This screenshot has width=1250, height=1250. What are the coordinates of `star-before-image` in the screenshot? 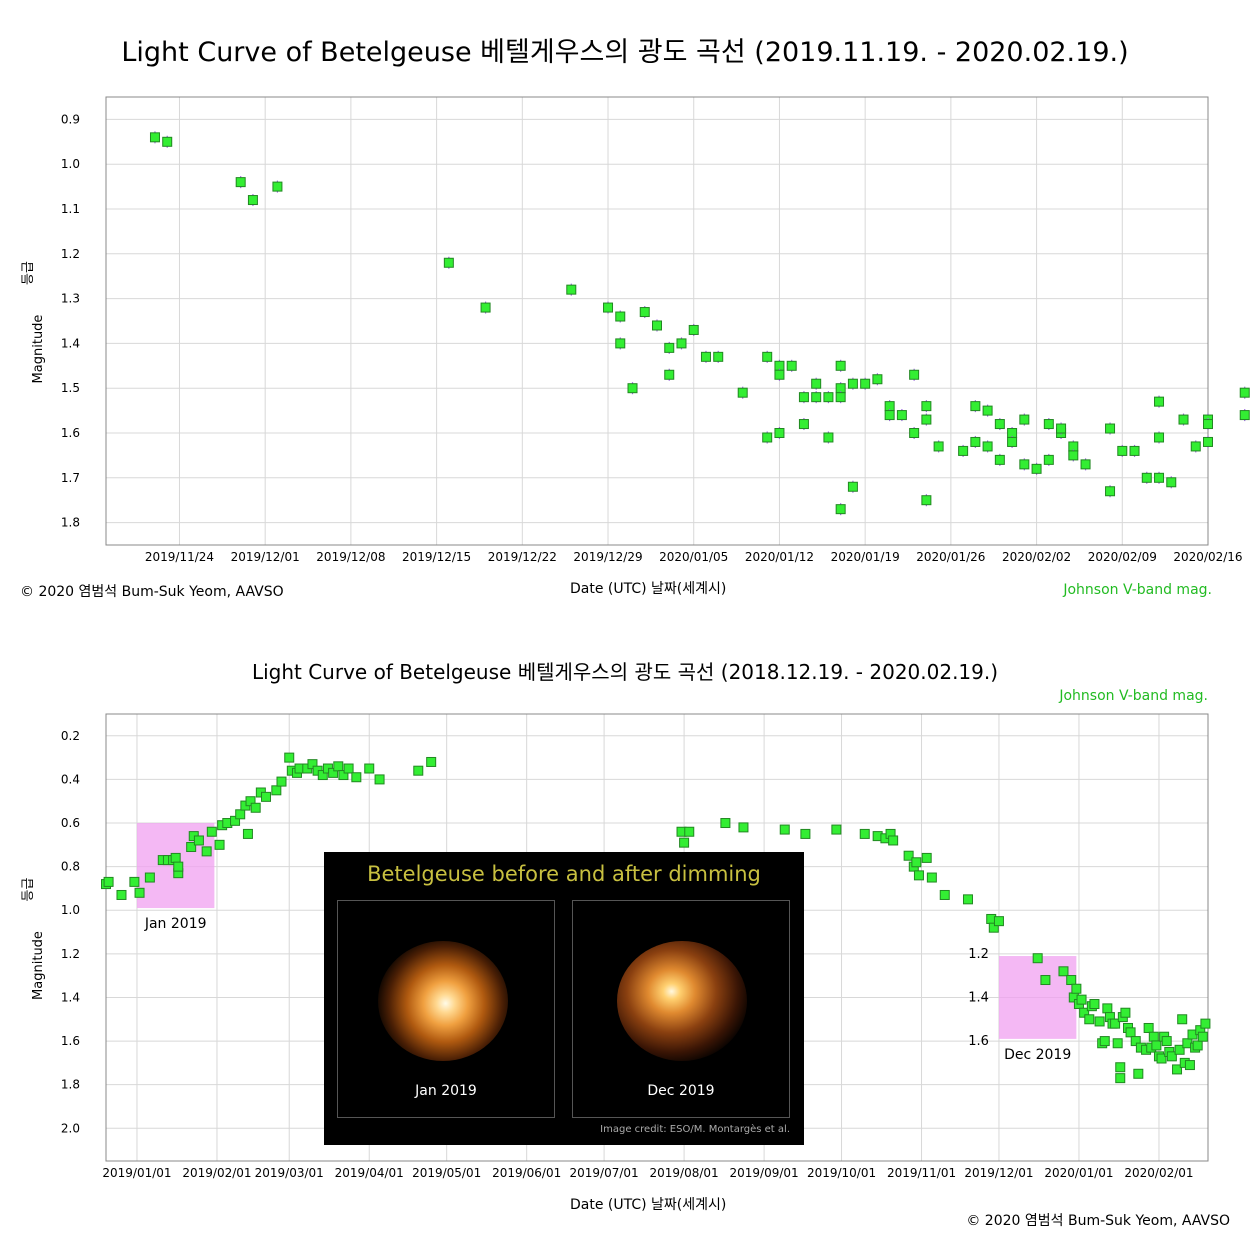 It's located at (443, 1001).